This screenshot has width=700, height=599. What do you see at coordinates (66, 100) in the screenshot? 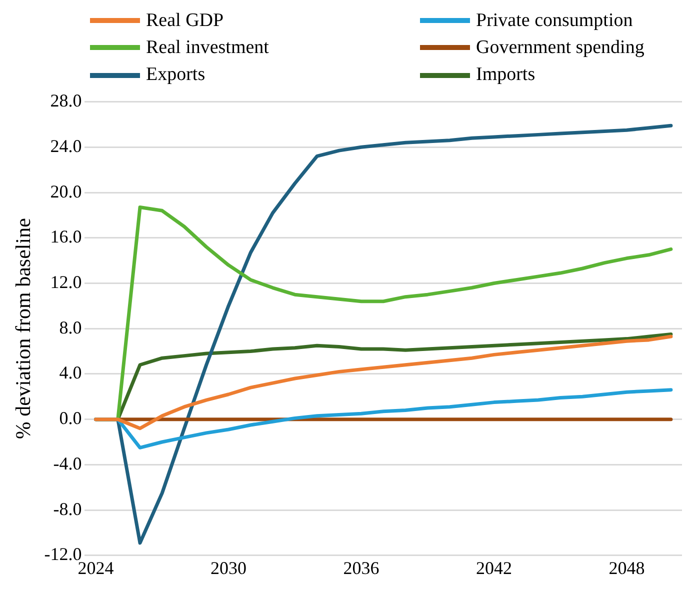
I see `y-tick-label: 28.0` at bounding box center [66, 100].